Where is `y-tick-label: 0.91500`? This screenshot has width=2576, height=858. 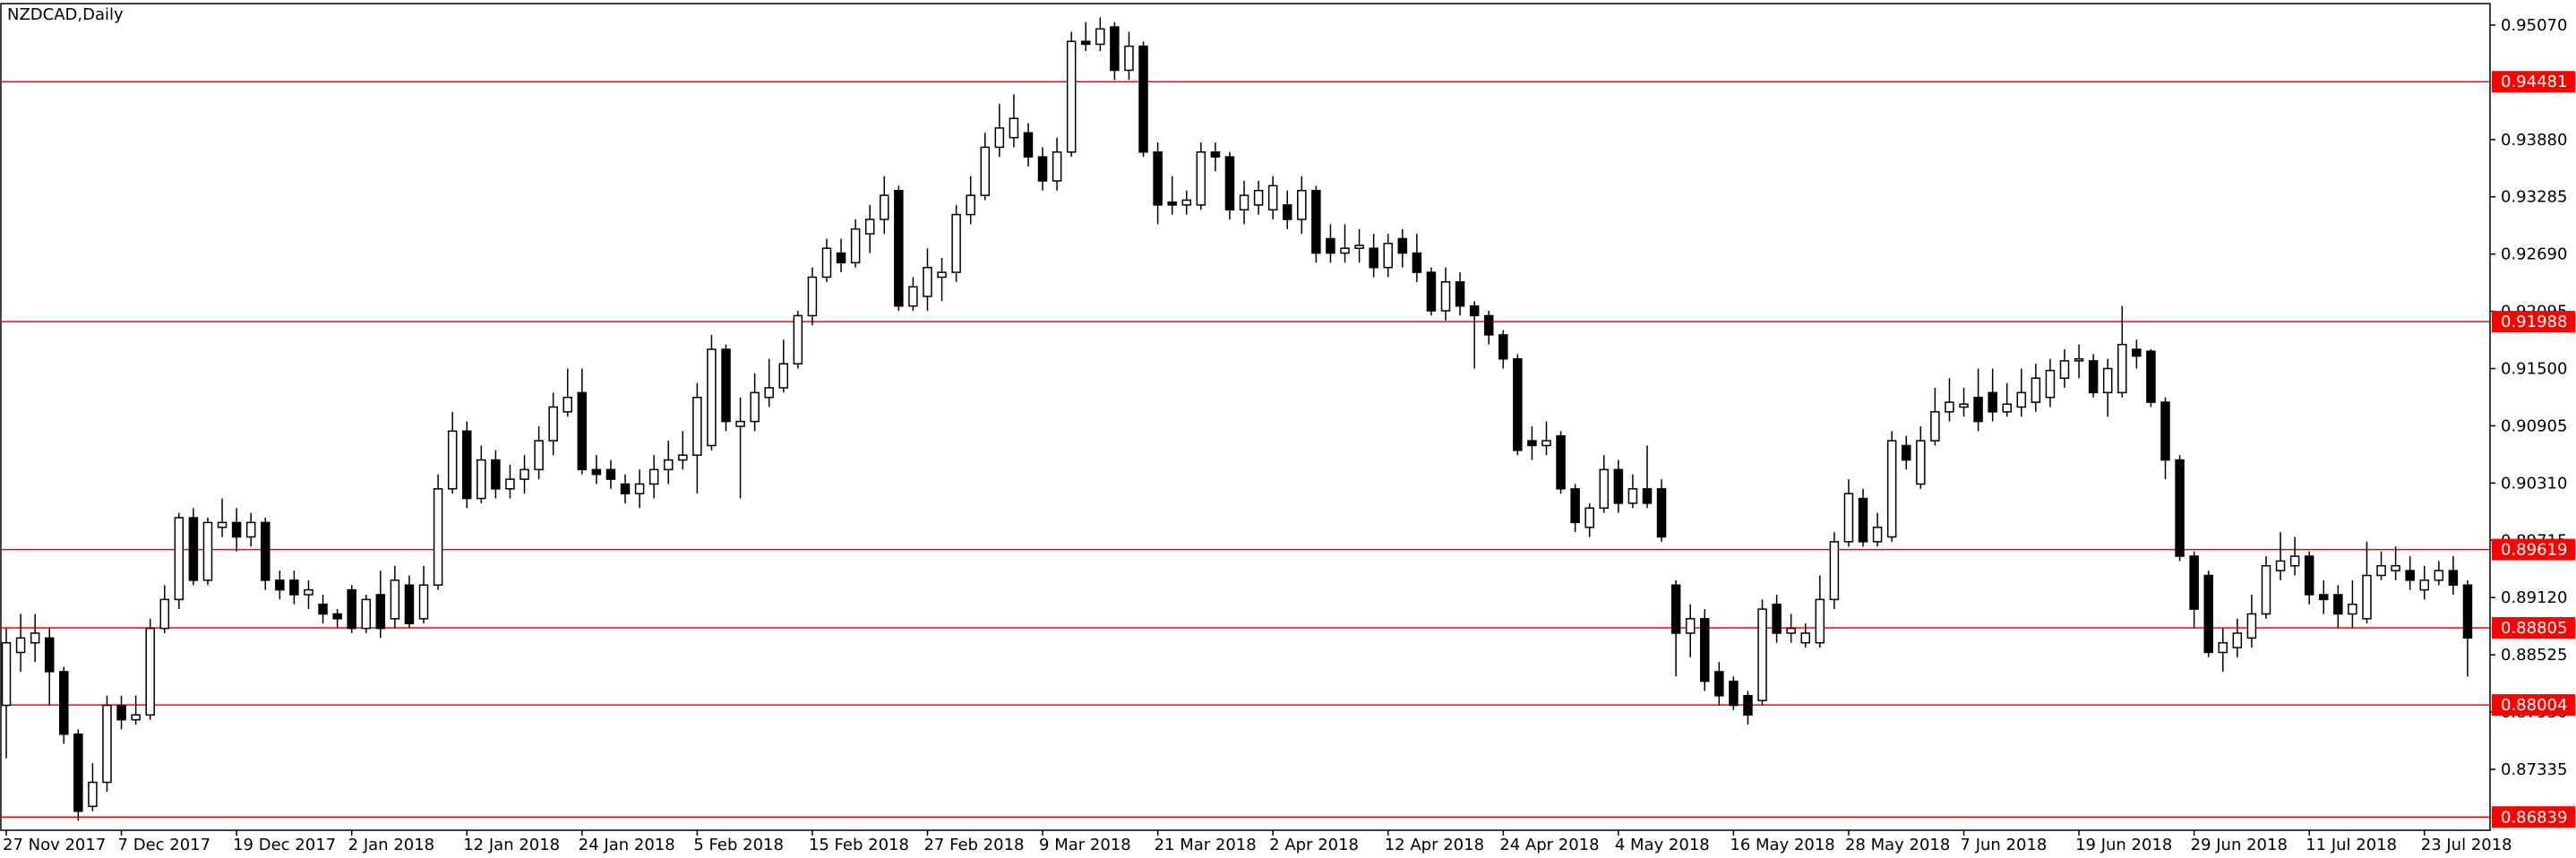
y-tick-label: 0.91500 is located at coordinates (2534, 369).